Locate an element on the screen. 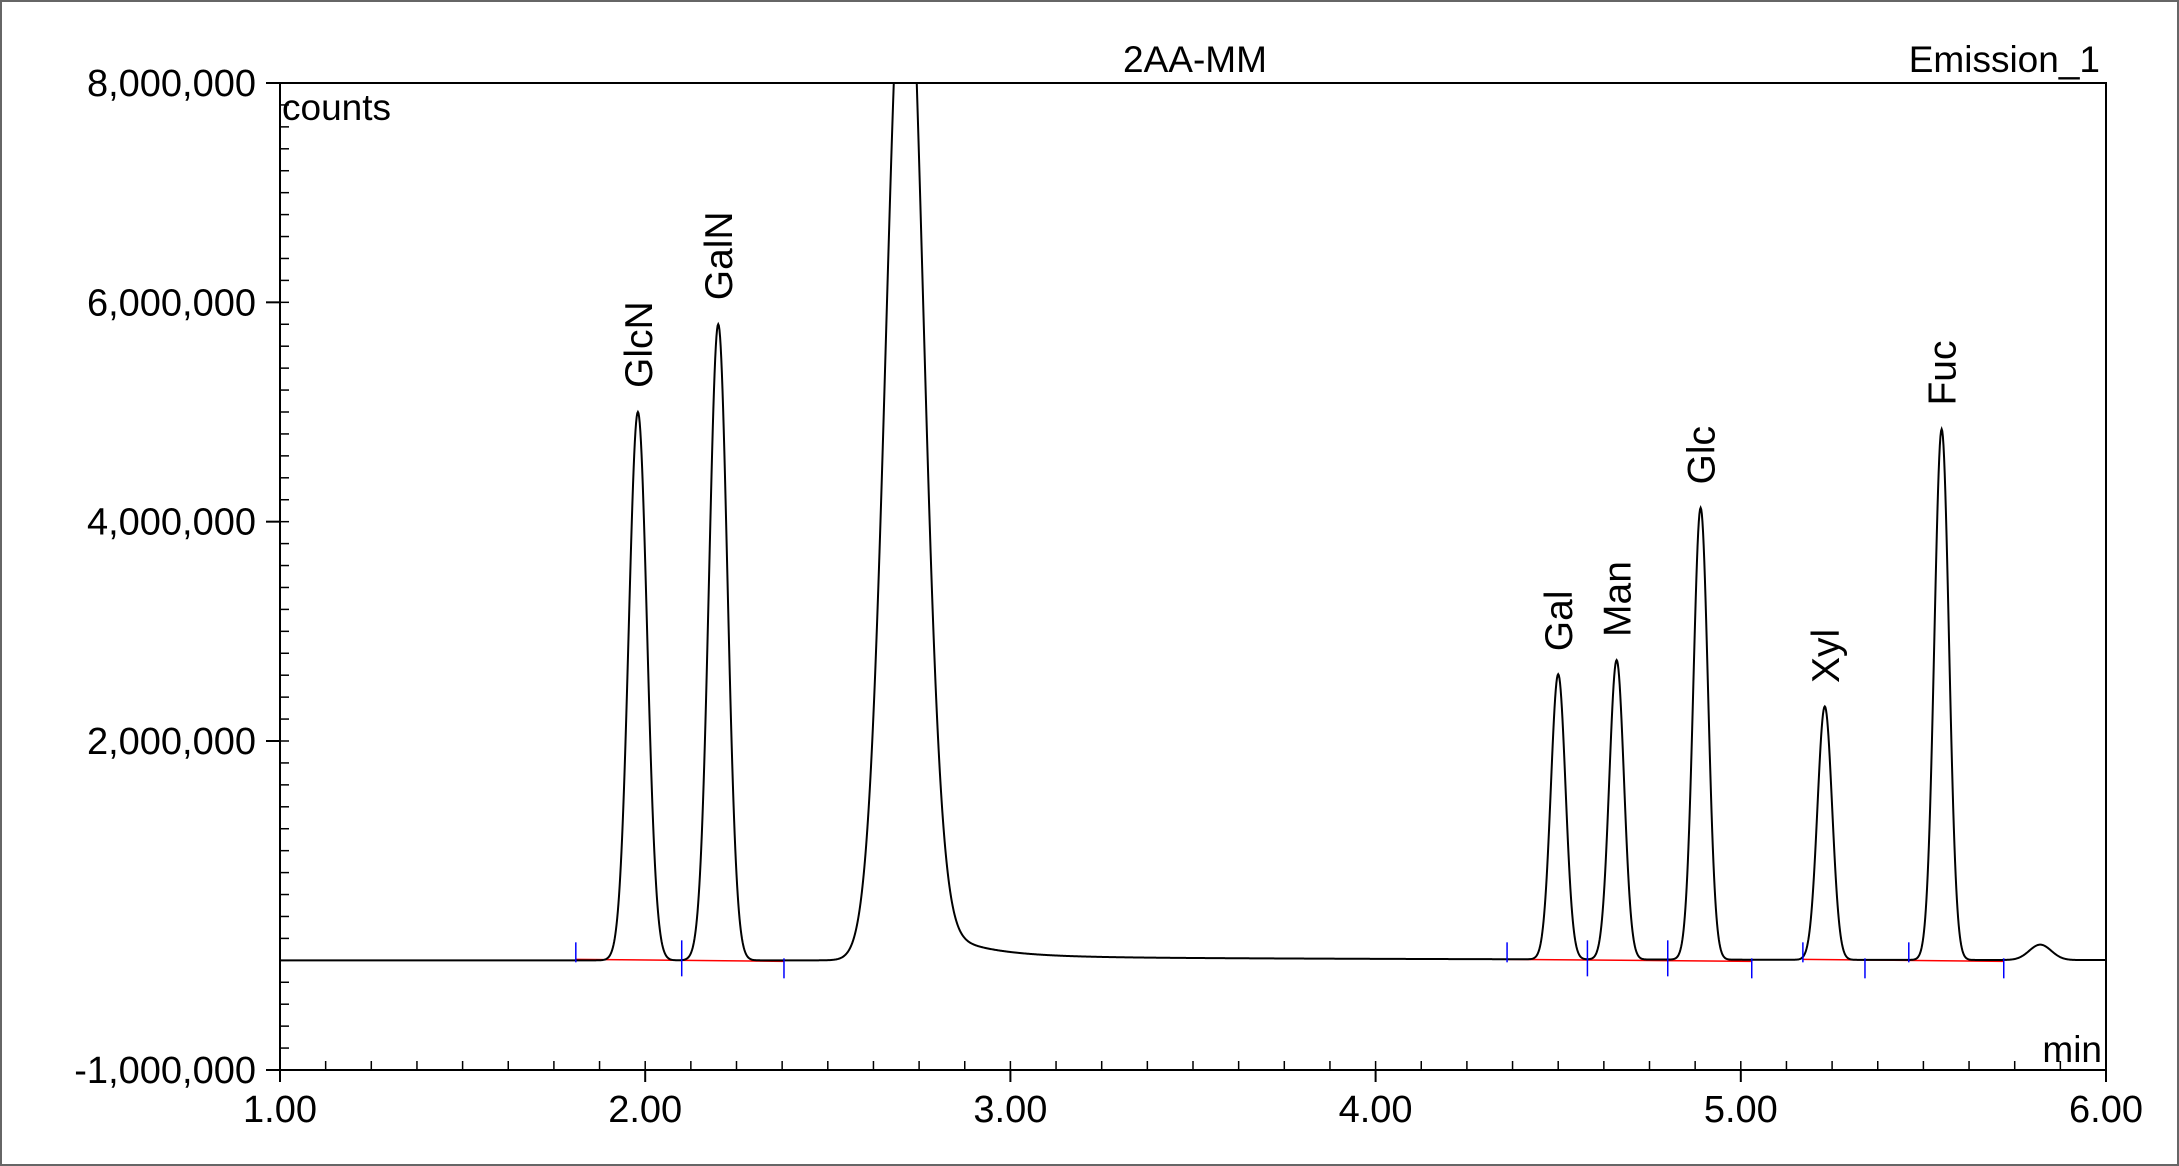 The height and width of the screenshot is (1166, 2179). y-axis-label: counts is located at coordinates (336, 107).